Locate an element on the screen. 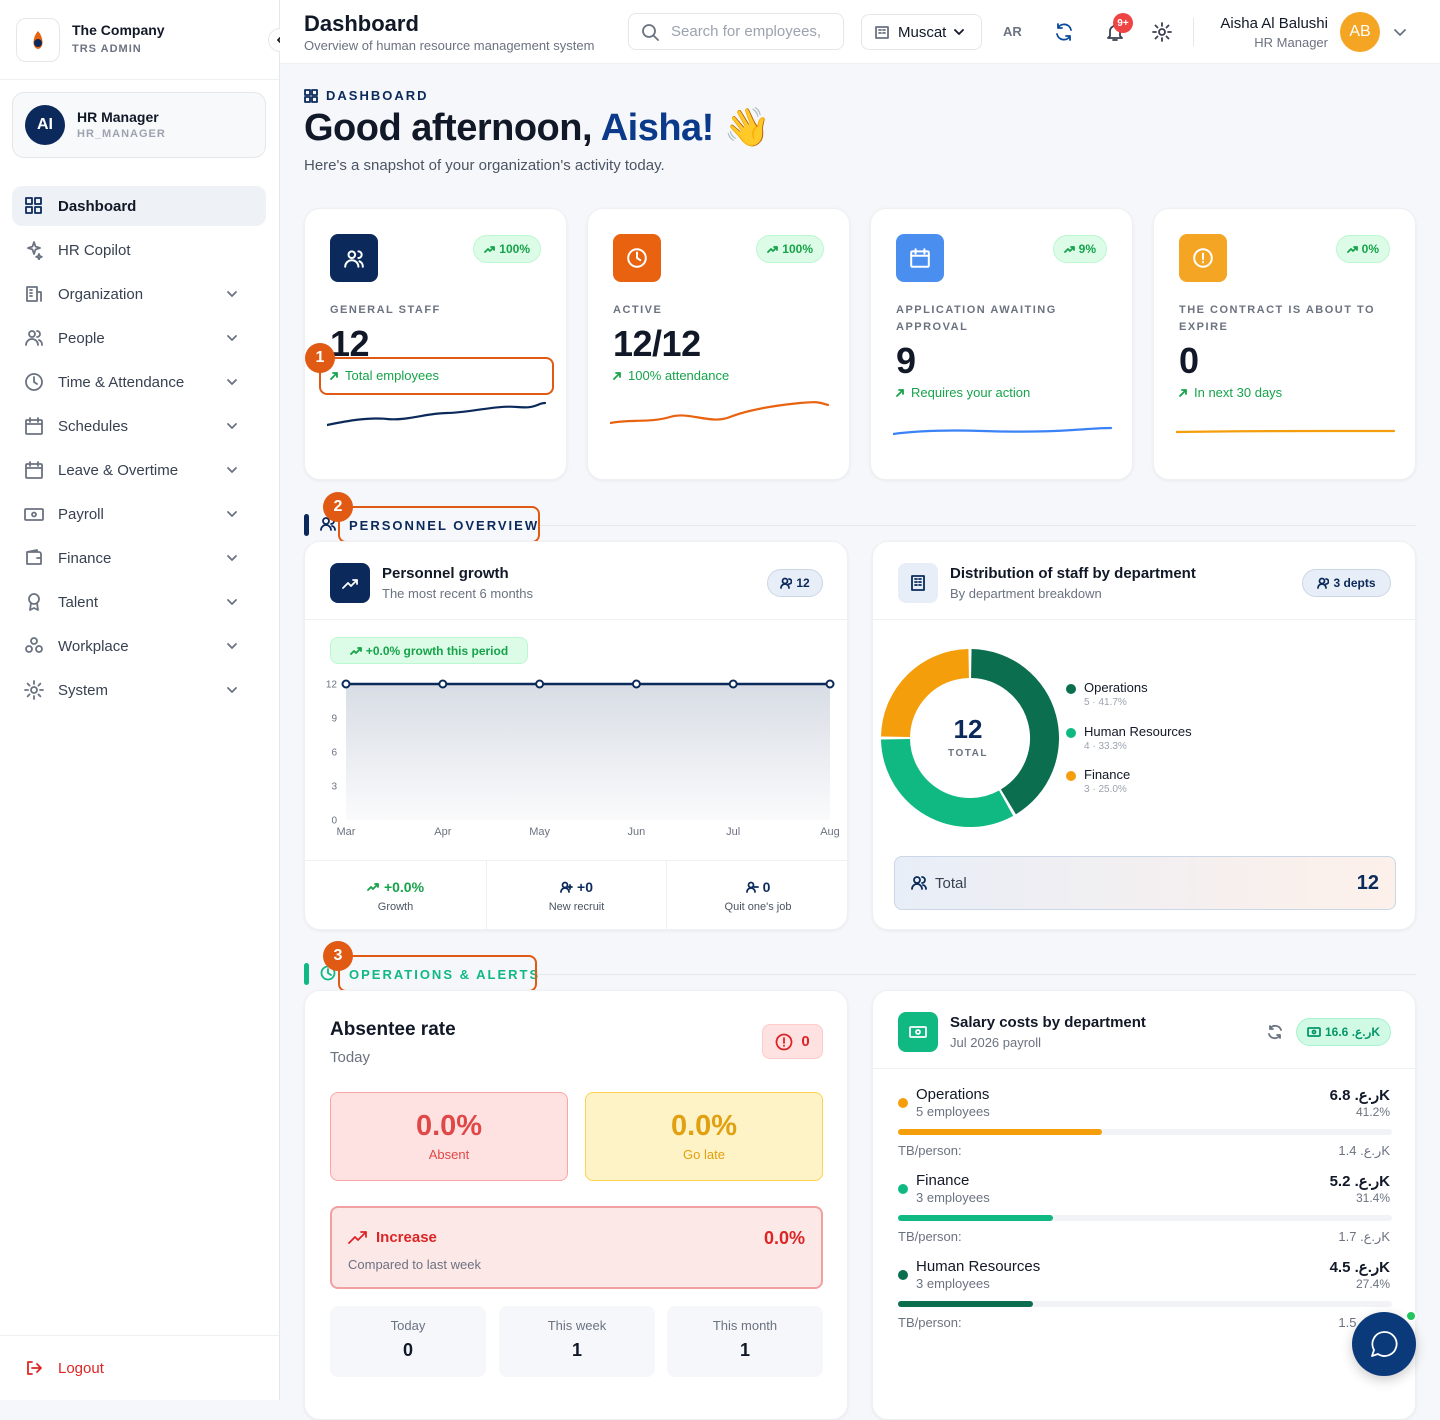  dept-employees: 5 employees is located at coordinates (953, 1111).